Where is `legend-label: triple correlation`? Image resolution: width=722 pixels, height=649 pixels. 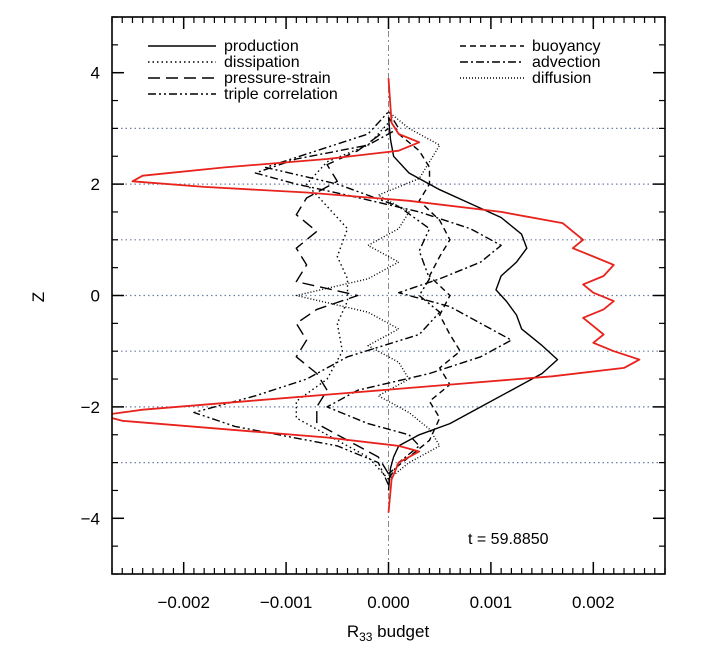
legend-label: triple correlation is located at coordinates (281, 94).